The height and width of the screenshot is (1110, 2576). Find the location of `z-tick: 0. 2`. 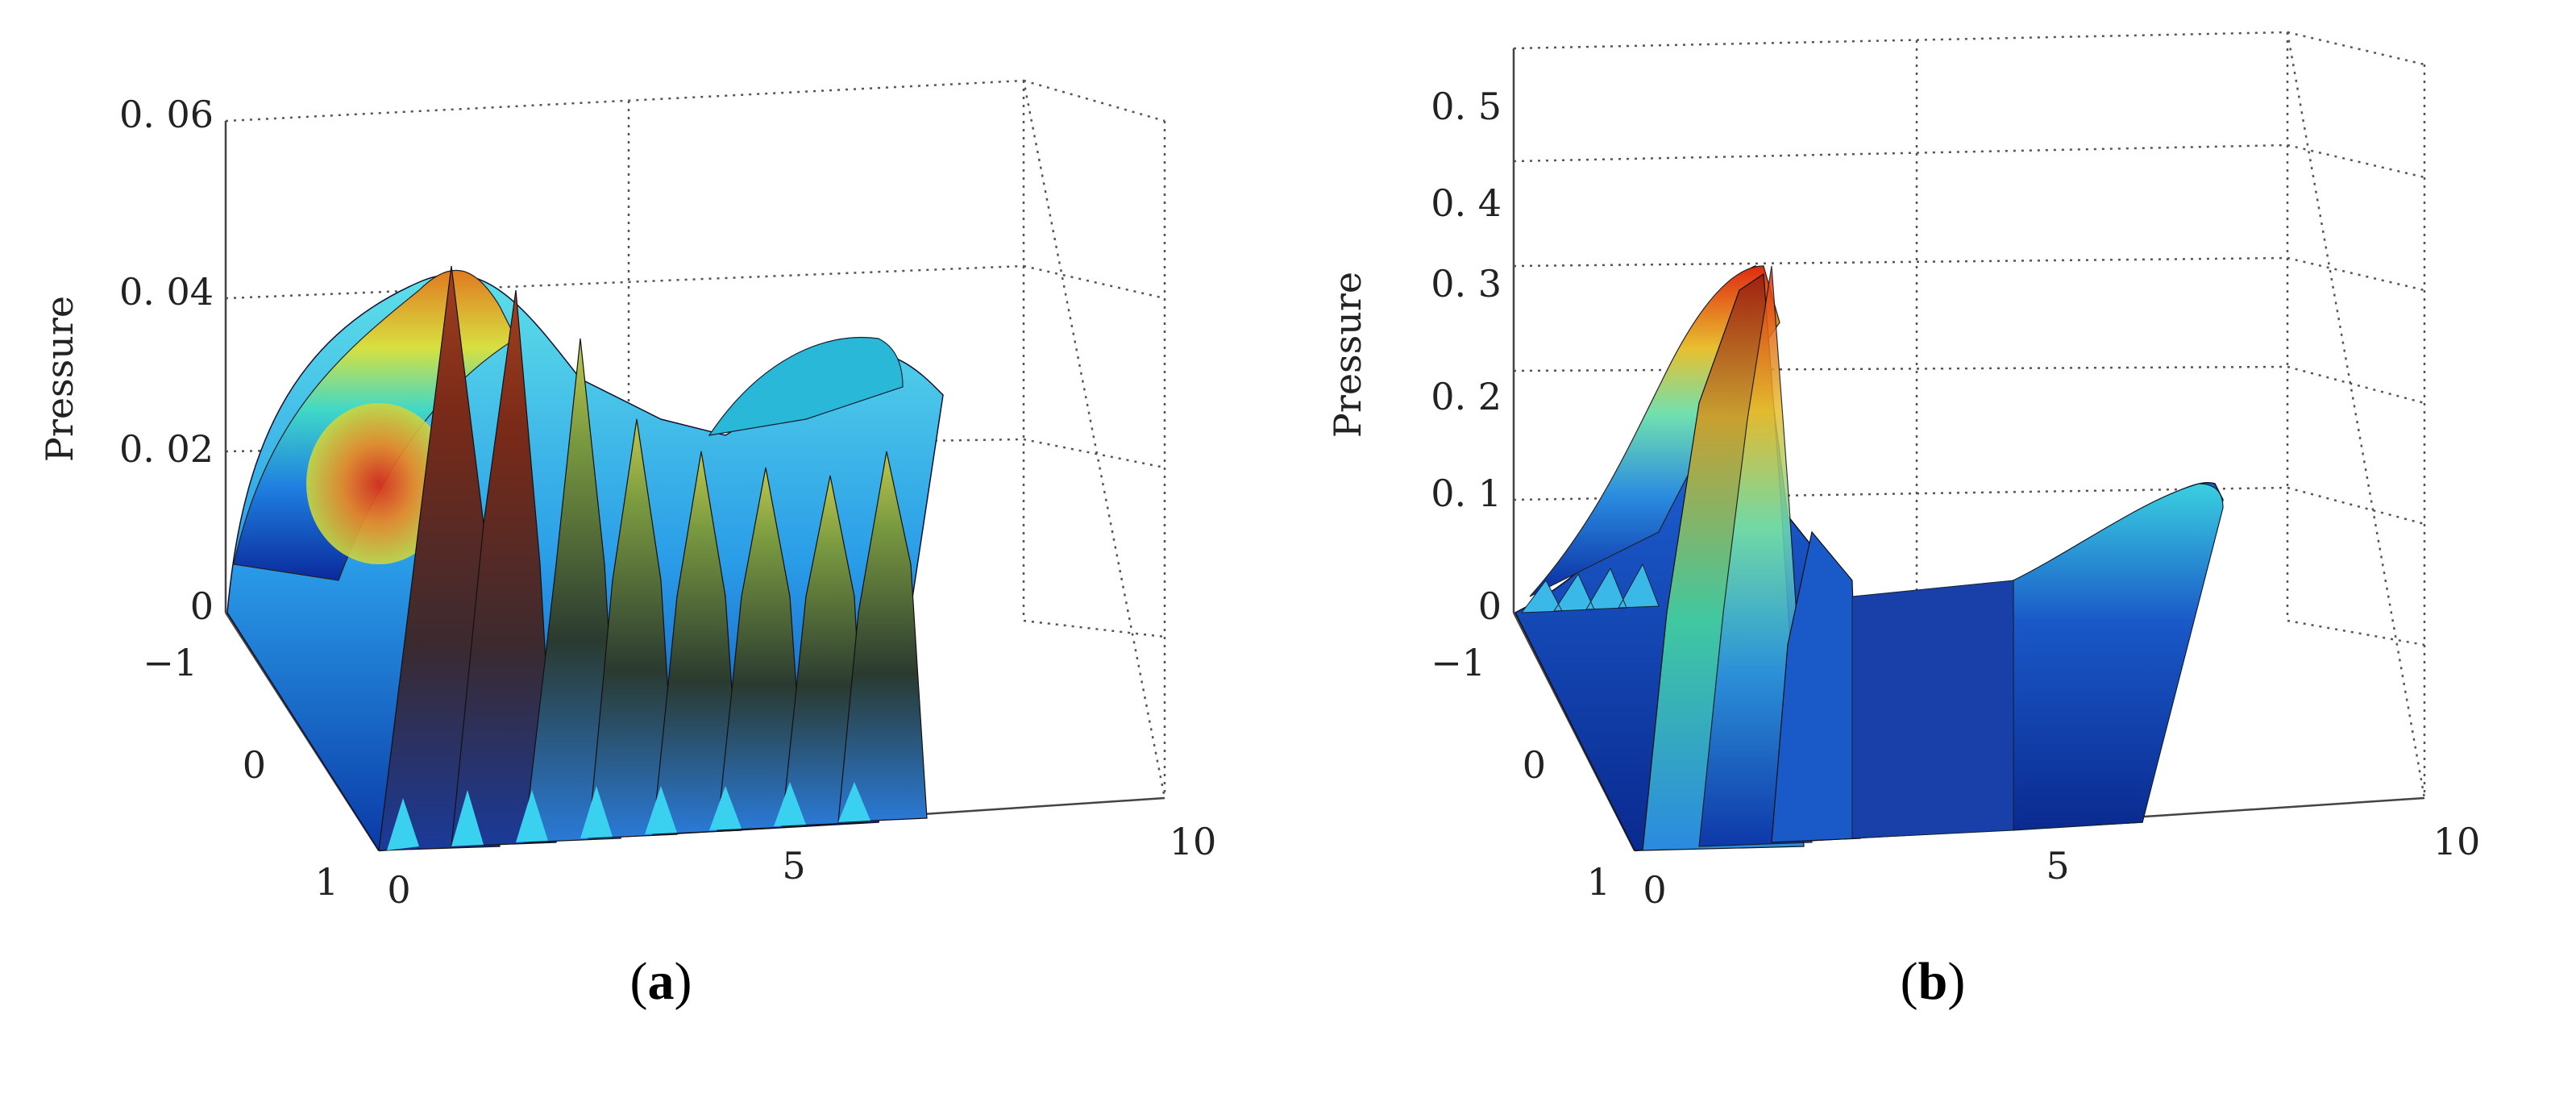

z-tick: 0. 2 is located at coordinates (1466, 396).